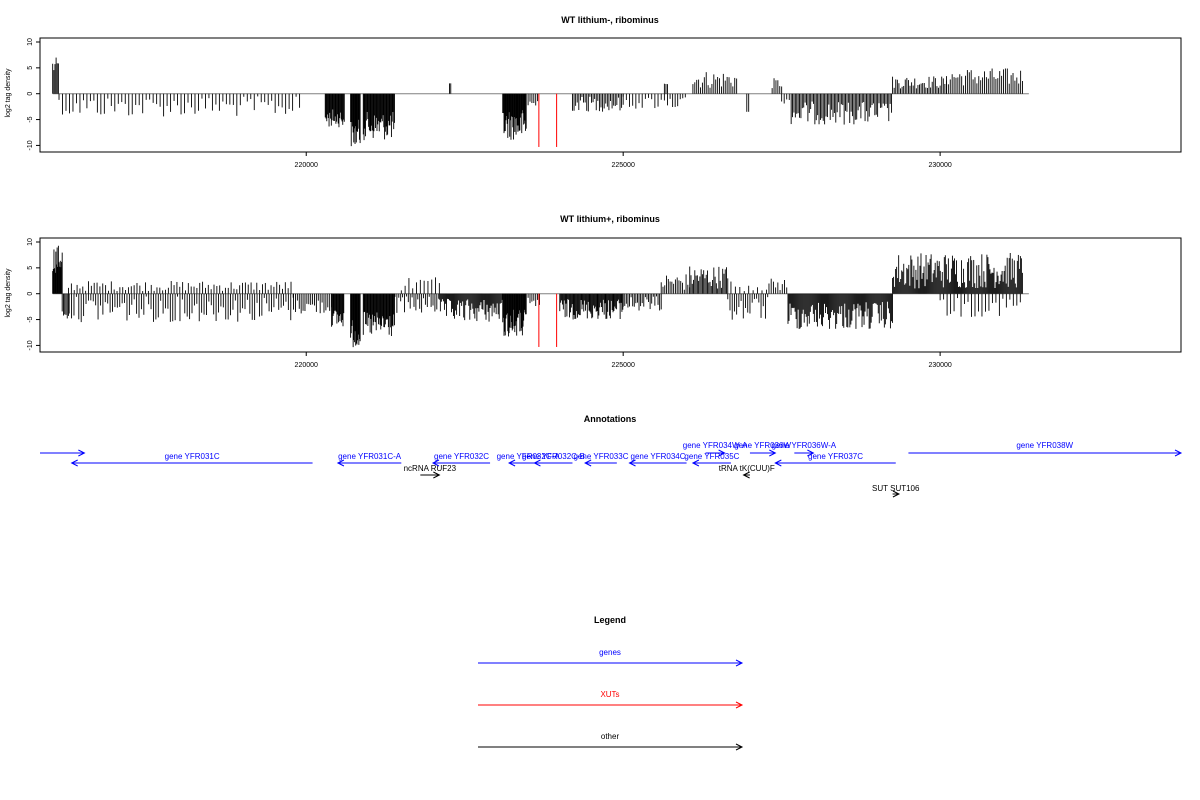 The width and height of the screenshot is (1200, 800). I want to click on legend-item: other, so click(611, 741).